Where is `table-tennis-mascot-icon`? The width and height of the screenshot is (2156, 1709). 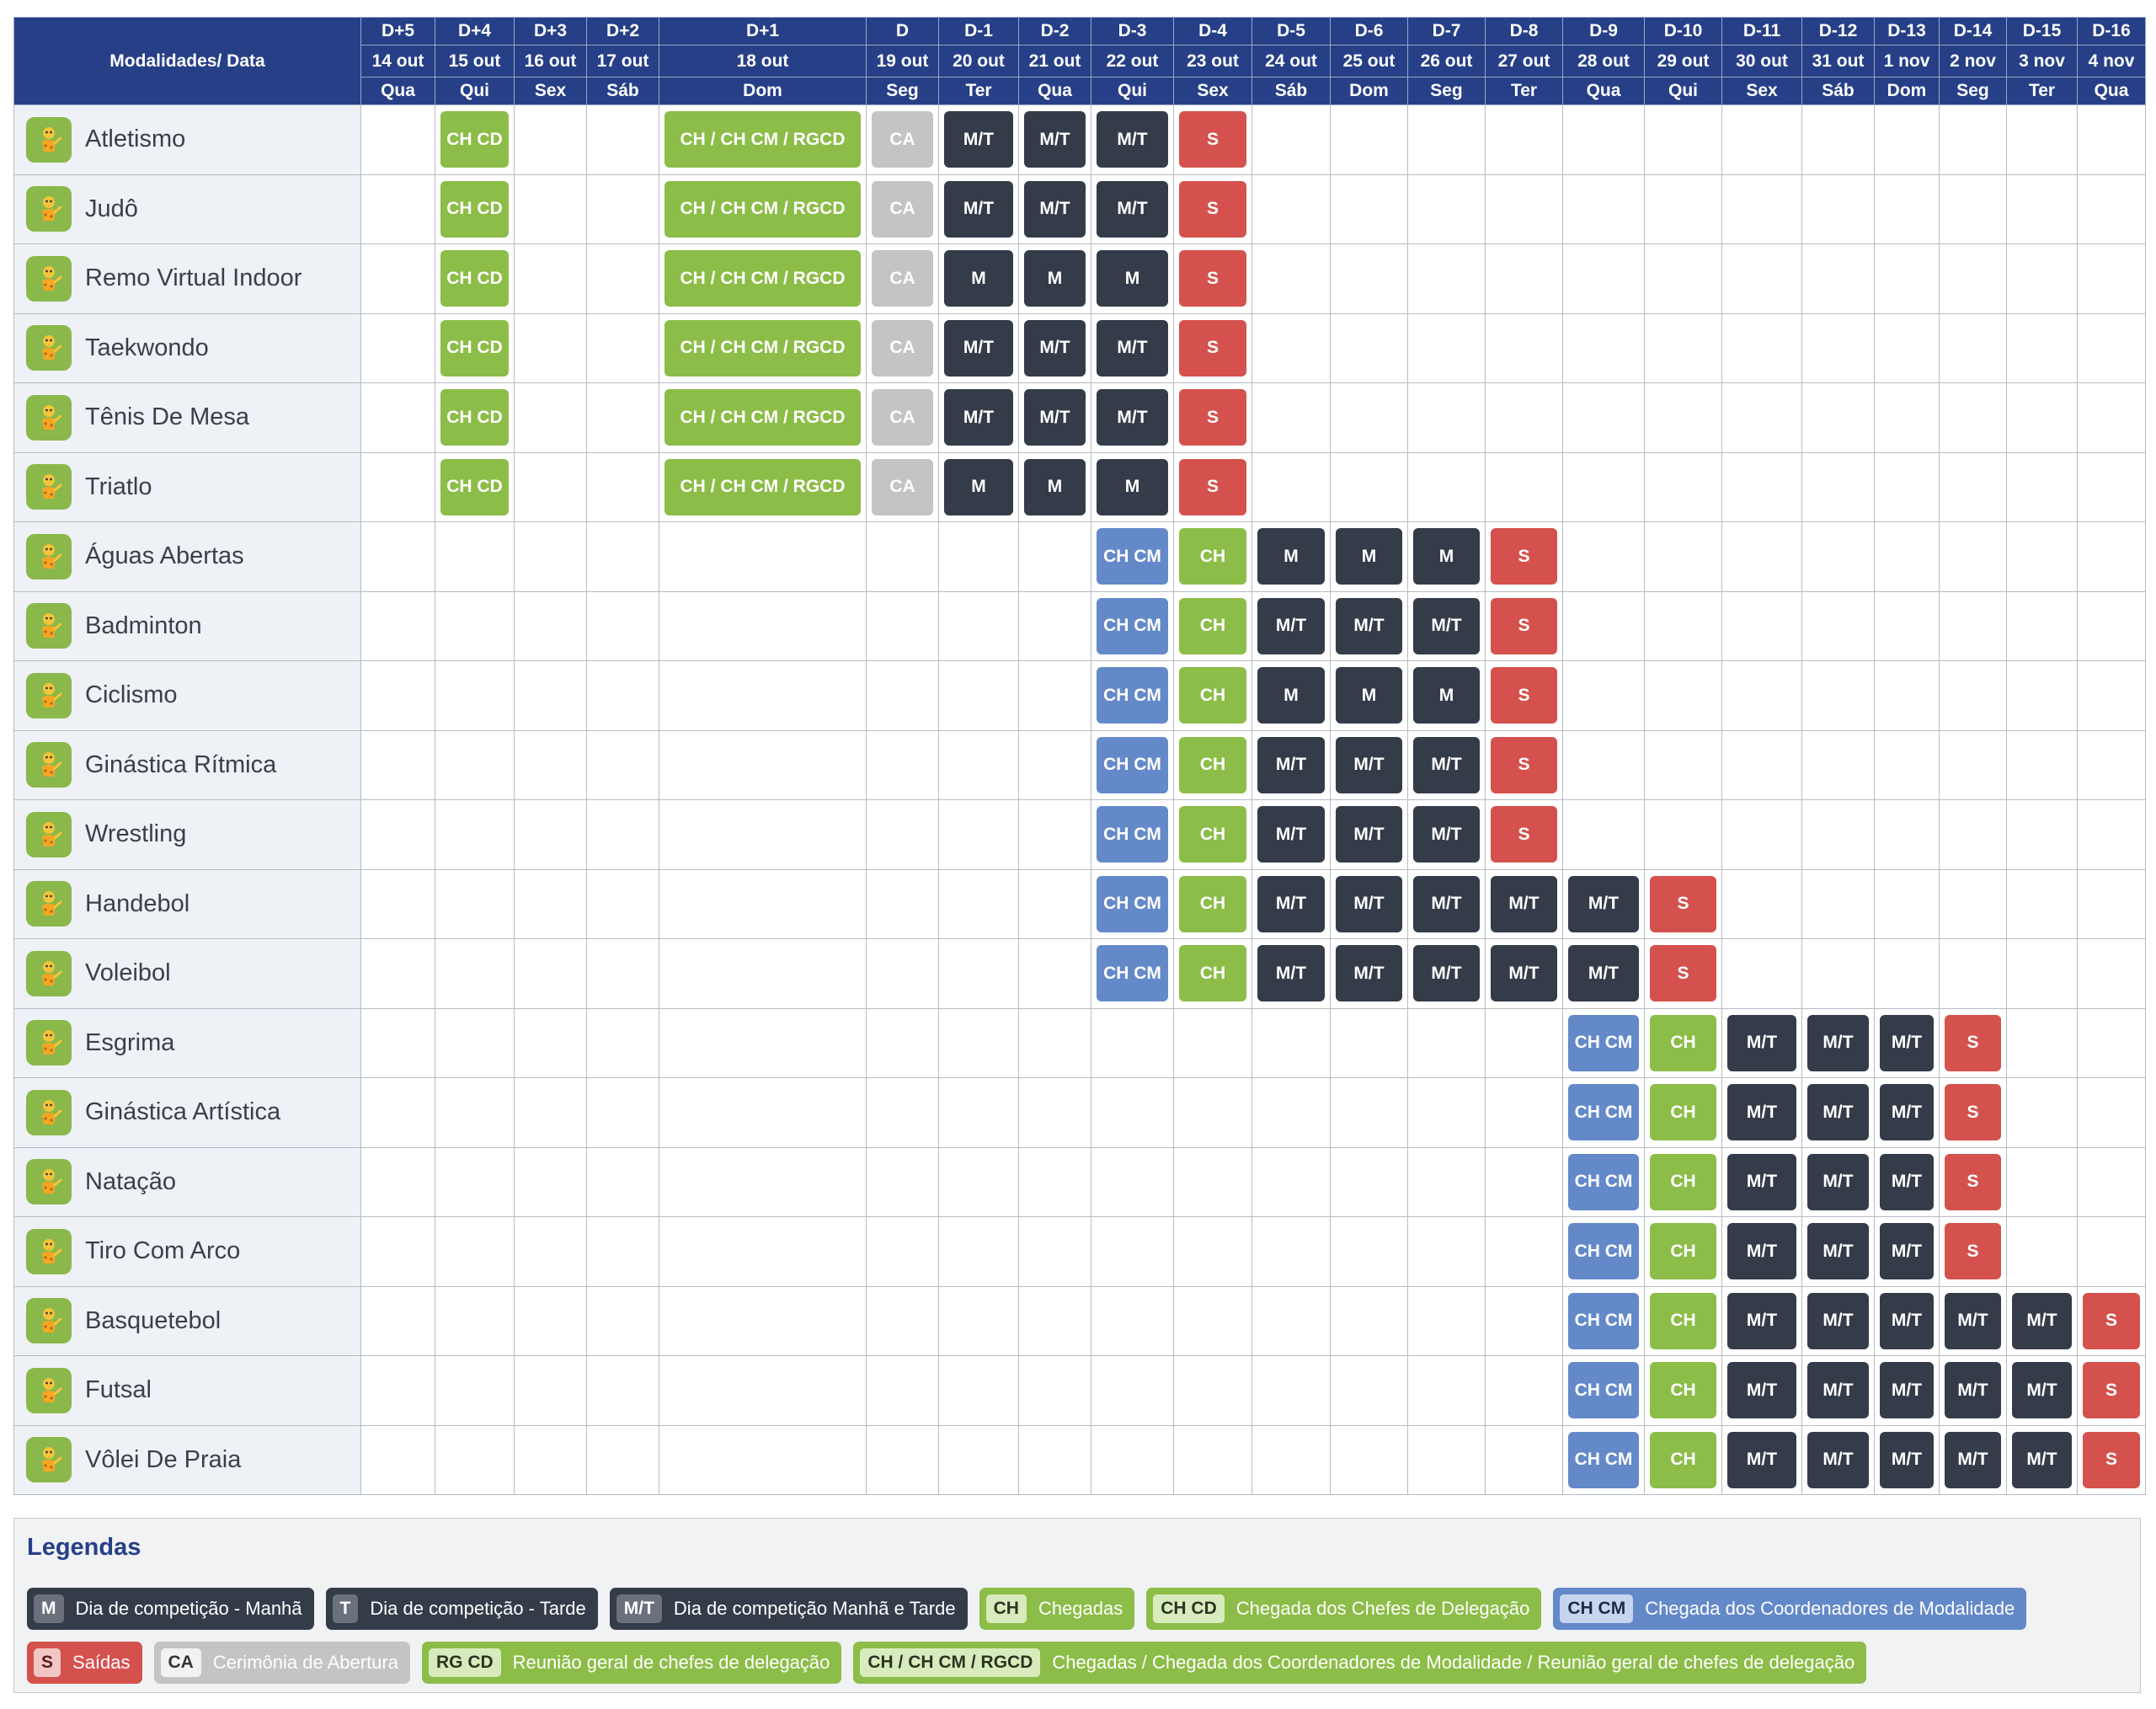
table-tennis-mascot-icon is located at coordinates (49, 417).